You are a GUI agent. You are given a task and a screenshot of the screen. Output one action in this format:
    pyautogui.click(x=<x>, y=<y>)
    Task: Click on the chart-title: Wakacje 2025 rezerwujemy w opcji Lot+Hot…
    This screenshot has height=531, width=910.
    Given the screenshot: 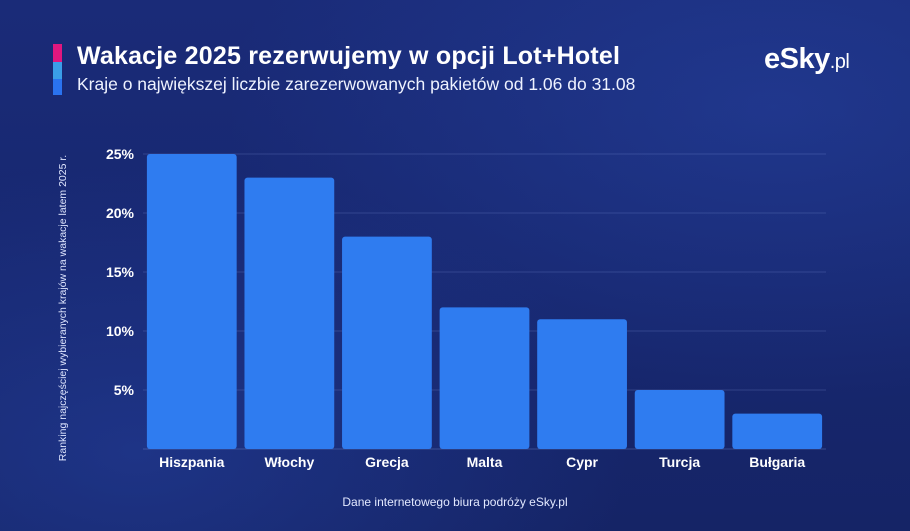 What is the action you would take?
    pyautogui.click(x=349, y=56)
    